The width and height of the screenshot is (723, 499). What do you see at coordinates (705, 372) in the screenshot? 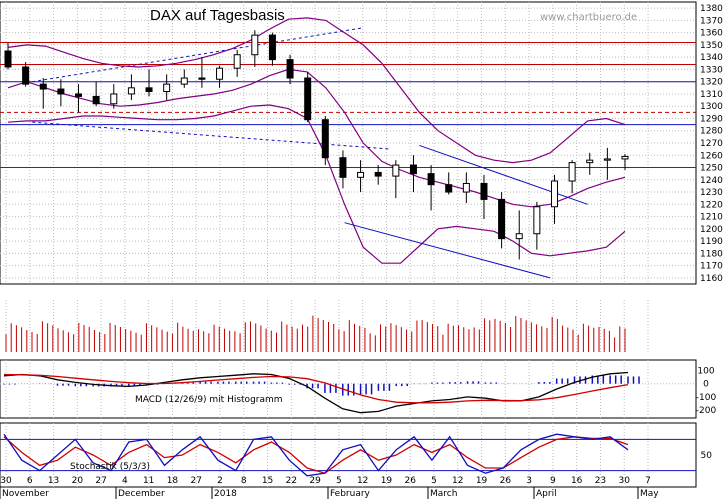
I see `macd-tick-label: 100` at bounding box center [705, 372].